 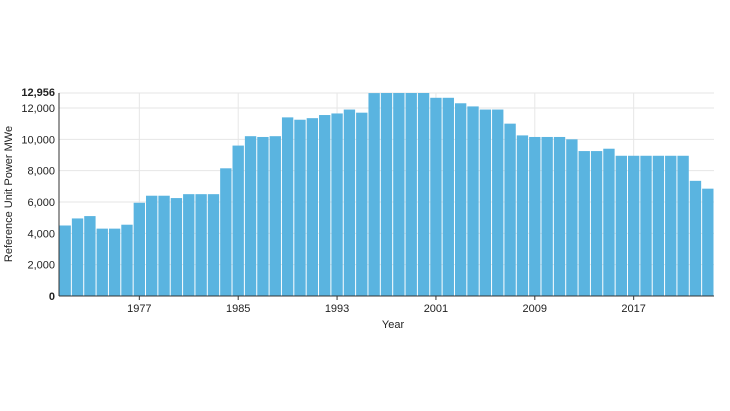 What do you see at coordinates (448, 196) in the screenshot?
I see `bar-2002` at bounding box center [448, 196].